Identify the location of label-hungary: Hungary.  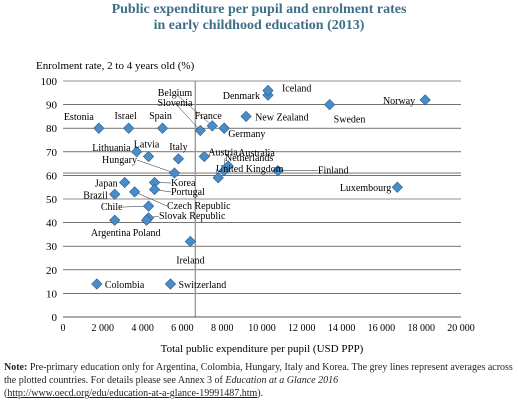
(119, 160).